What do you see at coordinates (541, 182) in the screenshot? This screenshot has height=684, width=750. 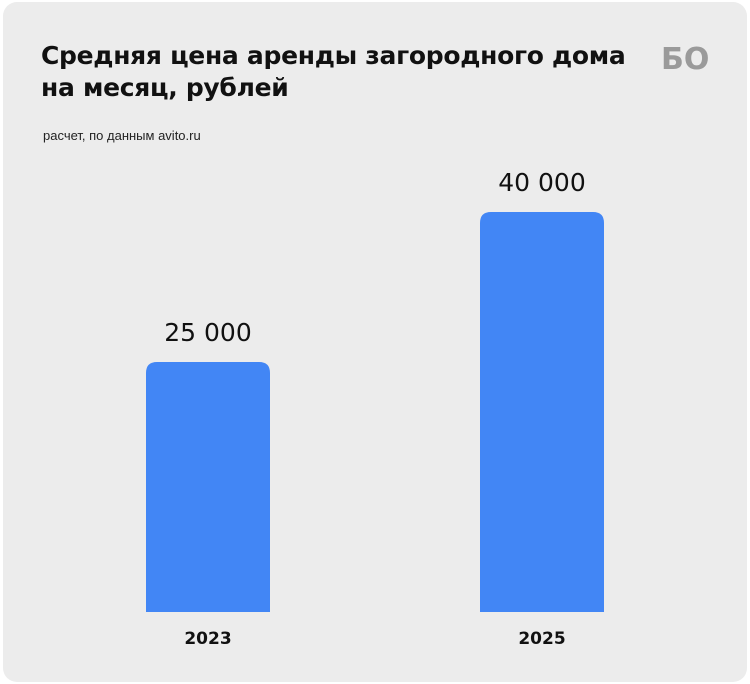 I see `data-label-2025: 40 000` at bounding box center [541, 182].